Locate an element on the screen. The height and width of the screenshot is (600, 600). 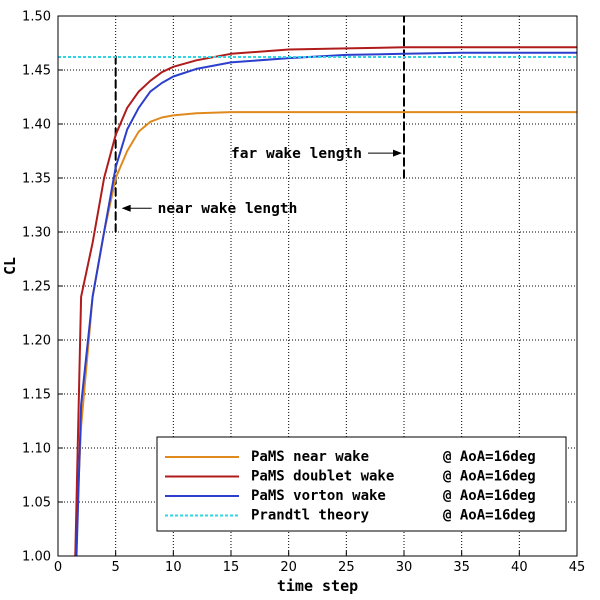
x-axis-ticks: 0 5 10 15 20 25 30 35 40 45 is located at coordinates (319, 563).